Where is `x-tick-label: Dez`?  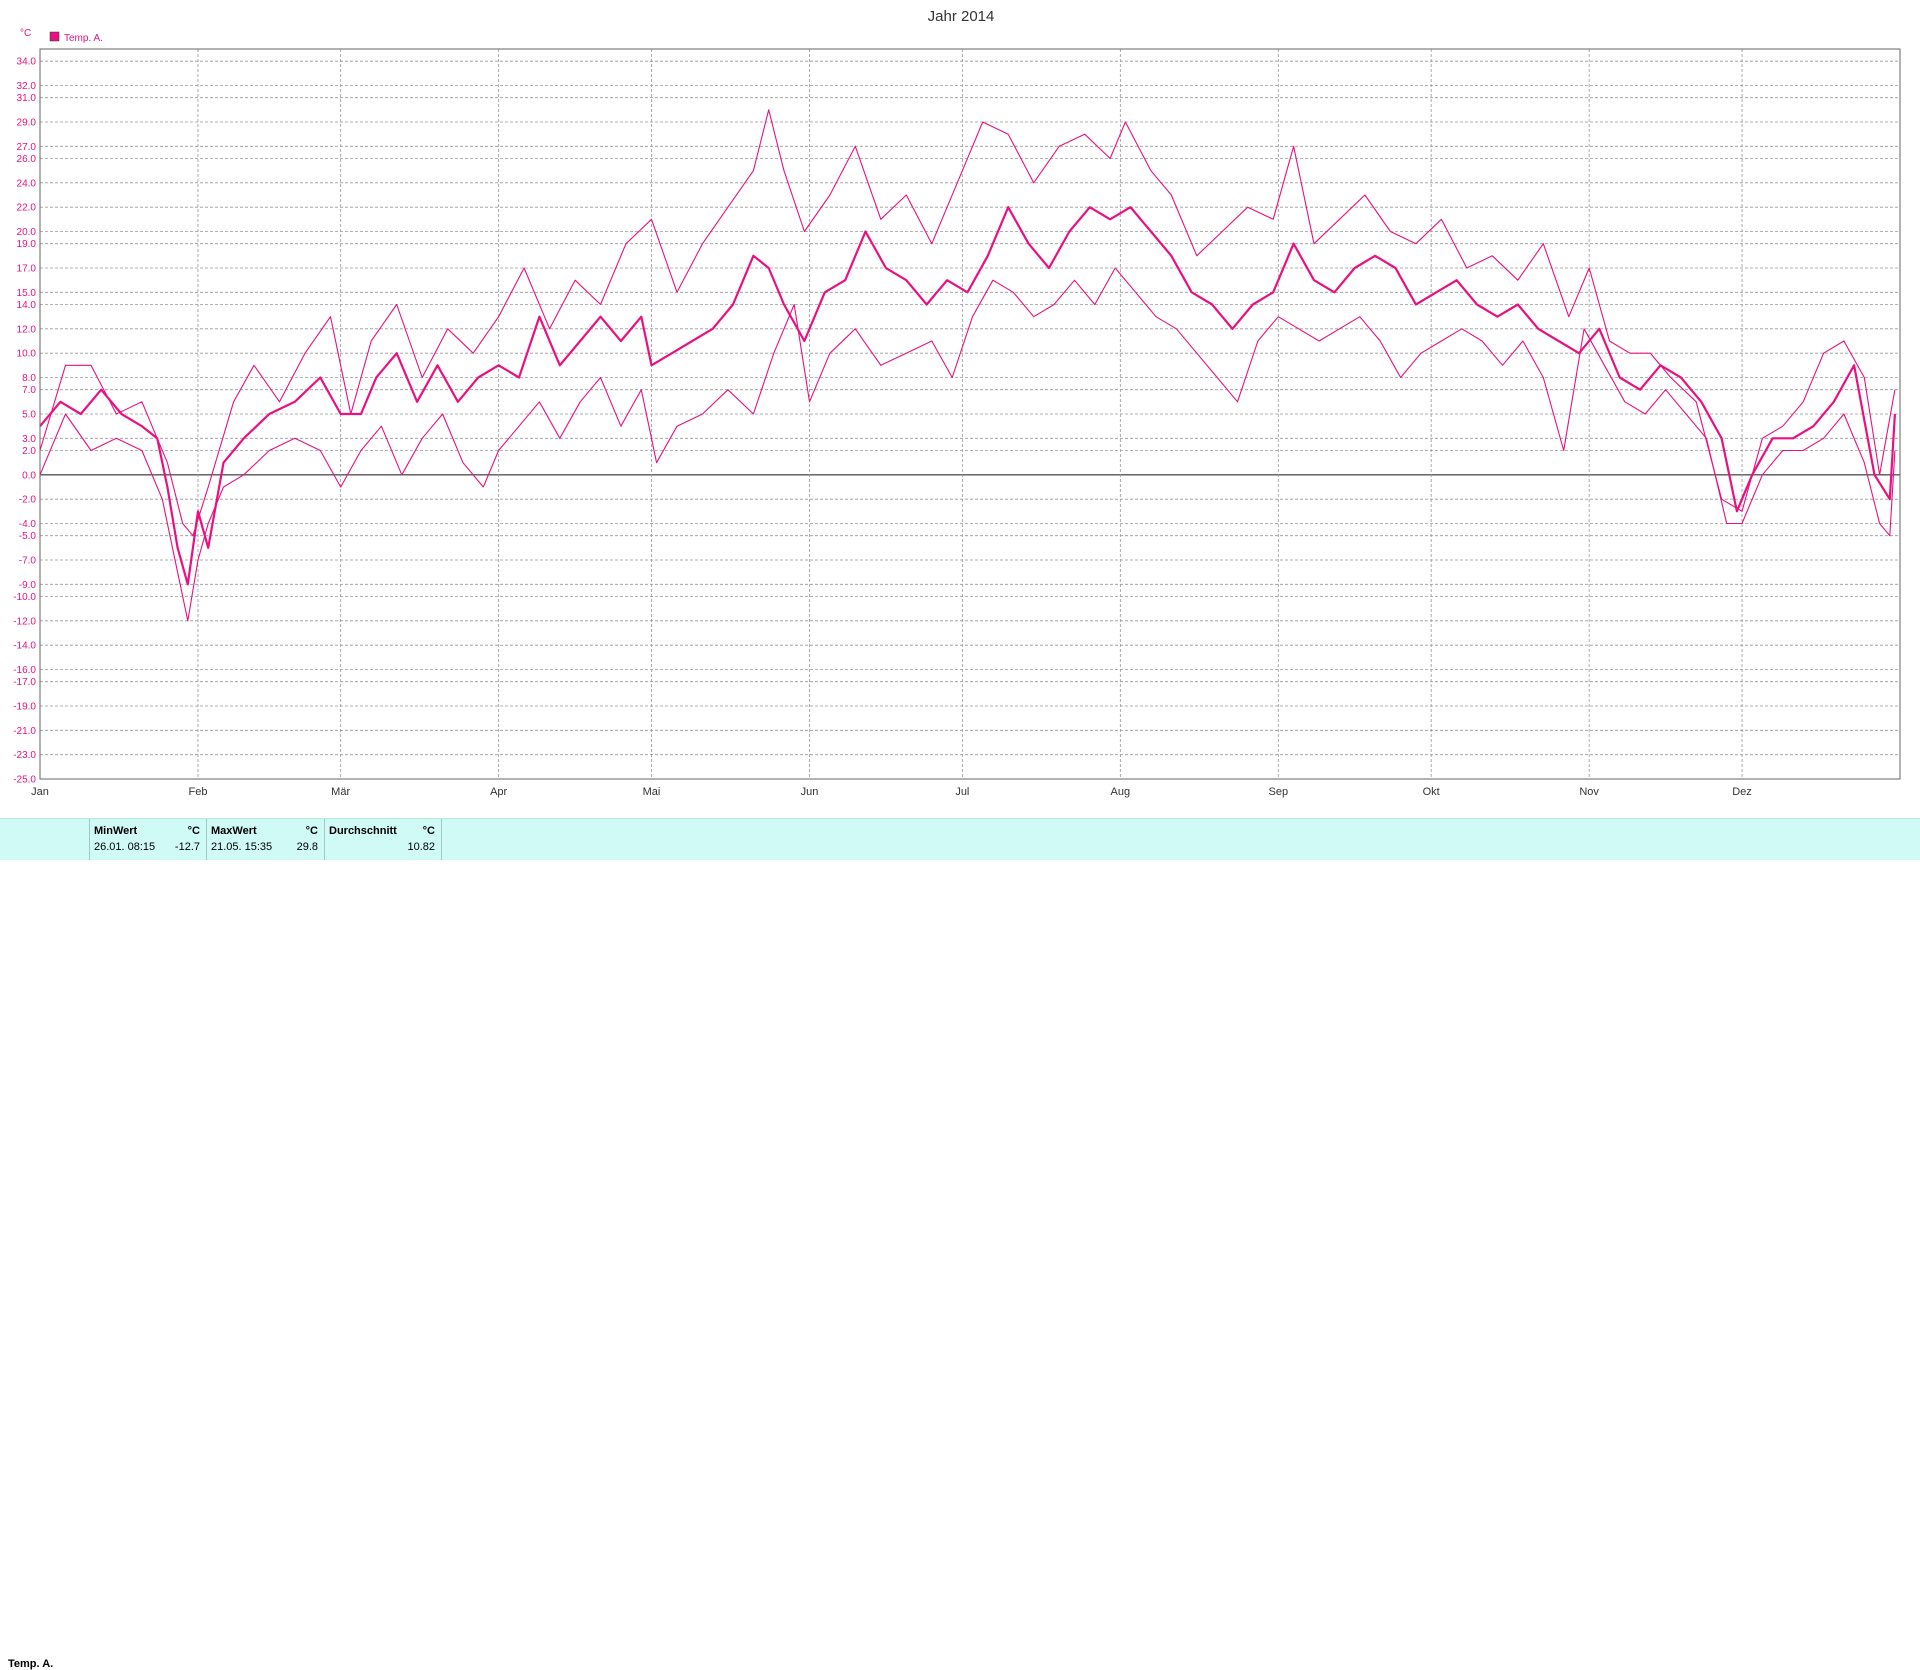 x-tick-label: Dez is located at coordinates (1742, 792).